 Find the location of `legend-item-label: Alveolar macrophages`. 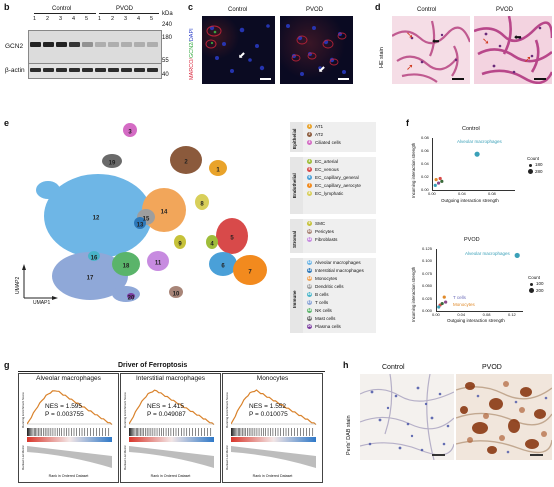

legend-item-label: Alveolar macrophages is located at coordinates (338, 262).